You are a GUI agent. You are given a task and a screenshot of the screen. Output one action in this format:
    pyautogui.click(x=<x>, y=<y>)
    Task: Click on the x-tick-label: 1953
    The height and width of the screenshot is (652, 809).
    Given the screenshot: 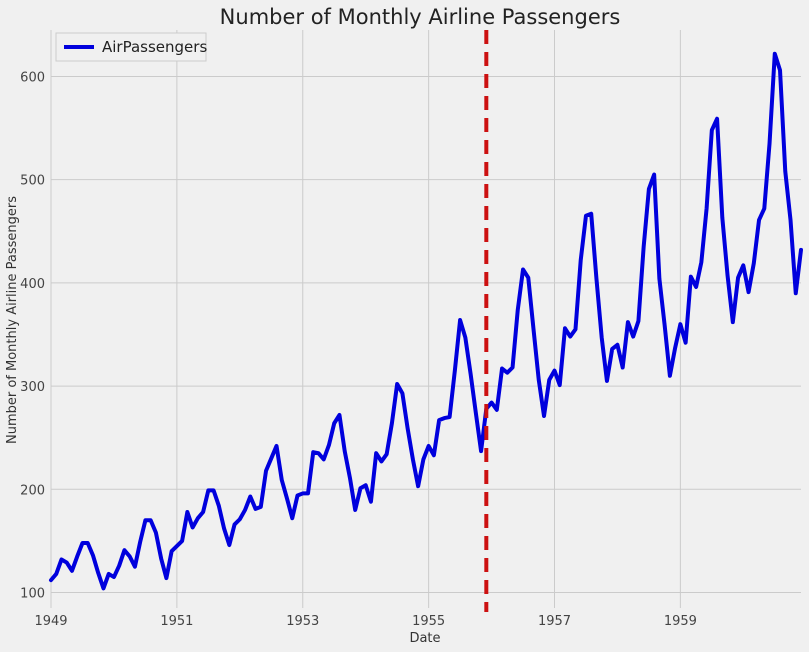 What is the action you would take?
    pyautogui.click(x=302, y=621)
    